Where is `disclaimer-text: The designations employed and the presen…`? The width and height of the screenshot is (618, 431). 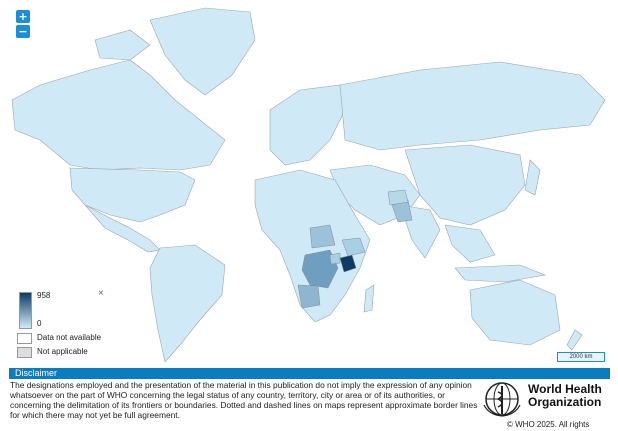
disclaimer-text: The designations employed and the presen… is located at coordinates (244, 400).